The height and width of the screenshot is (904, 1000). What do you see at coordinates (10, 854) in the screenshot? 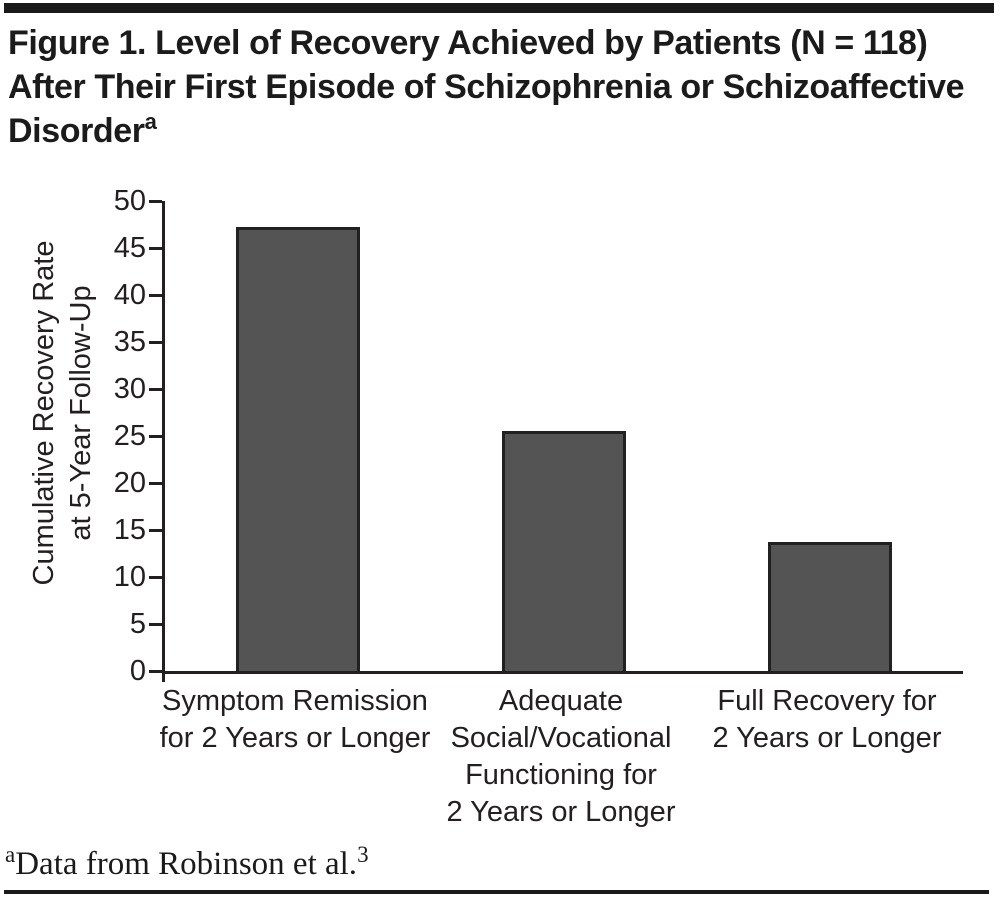
I see `footnote-marker: a` at bounding box center [10, 854].